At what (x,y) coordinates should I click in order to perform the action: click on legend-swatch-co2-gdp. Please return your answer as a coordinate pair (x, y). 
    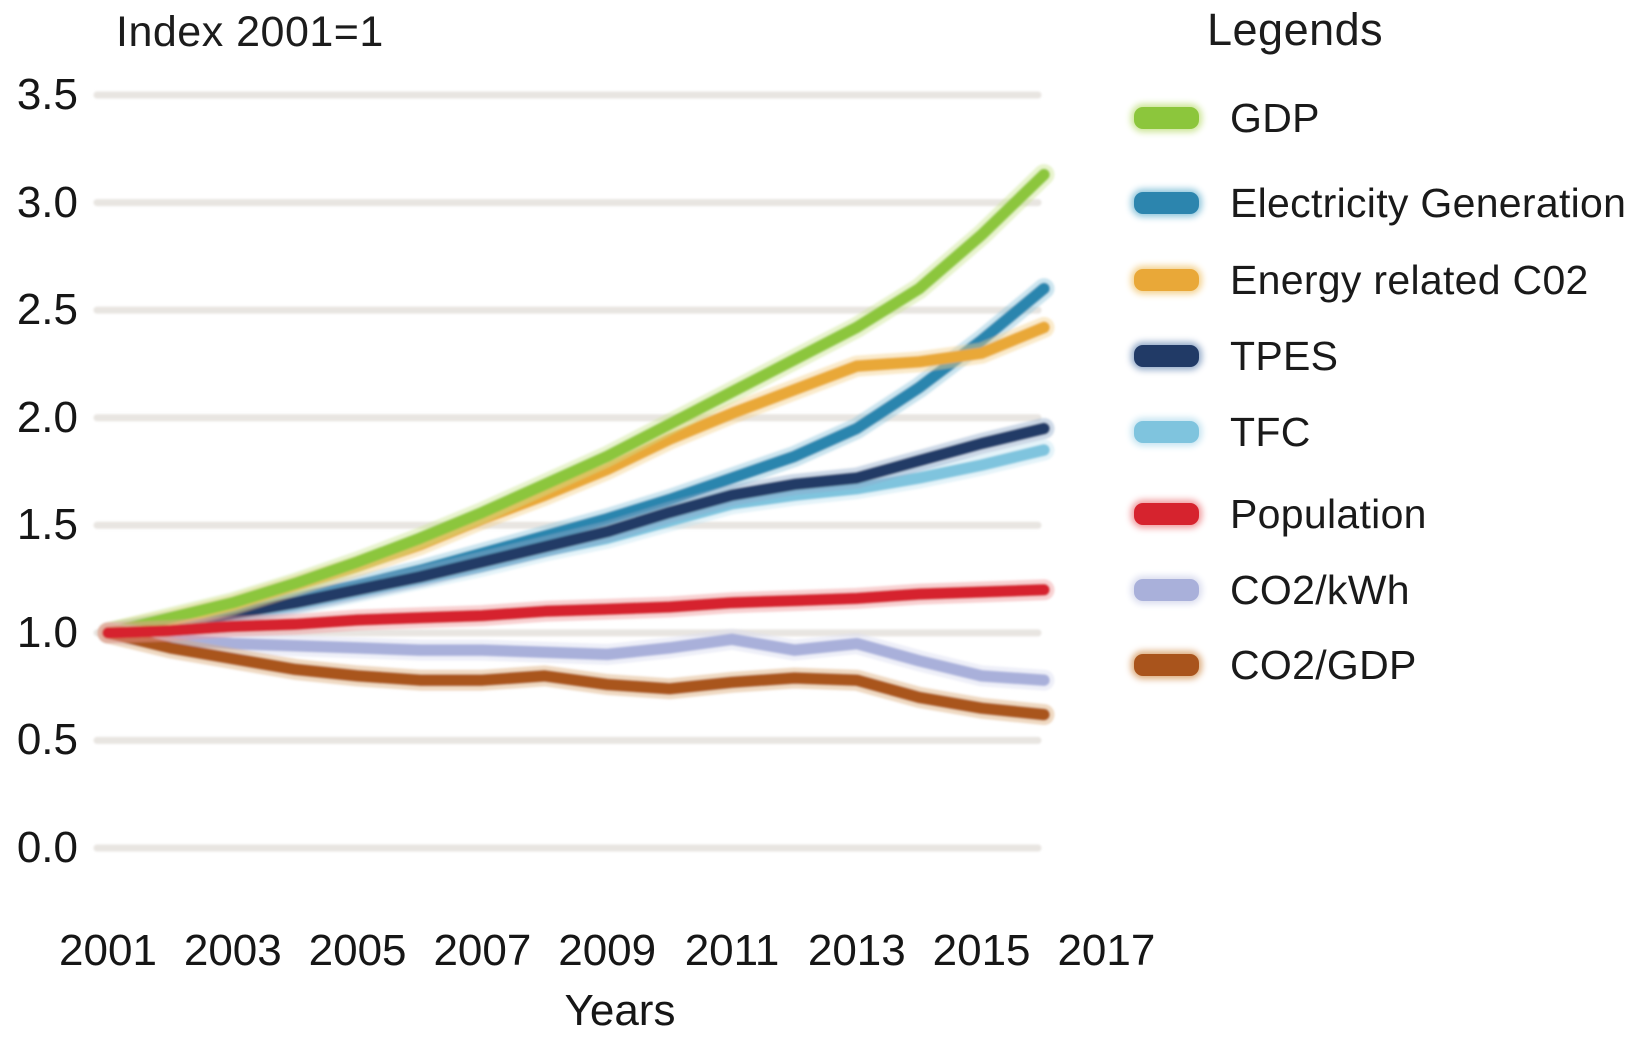
    Looking at the image, I should click on (1166, 665).